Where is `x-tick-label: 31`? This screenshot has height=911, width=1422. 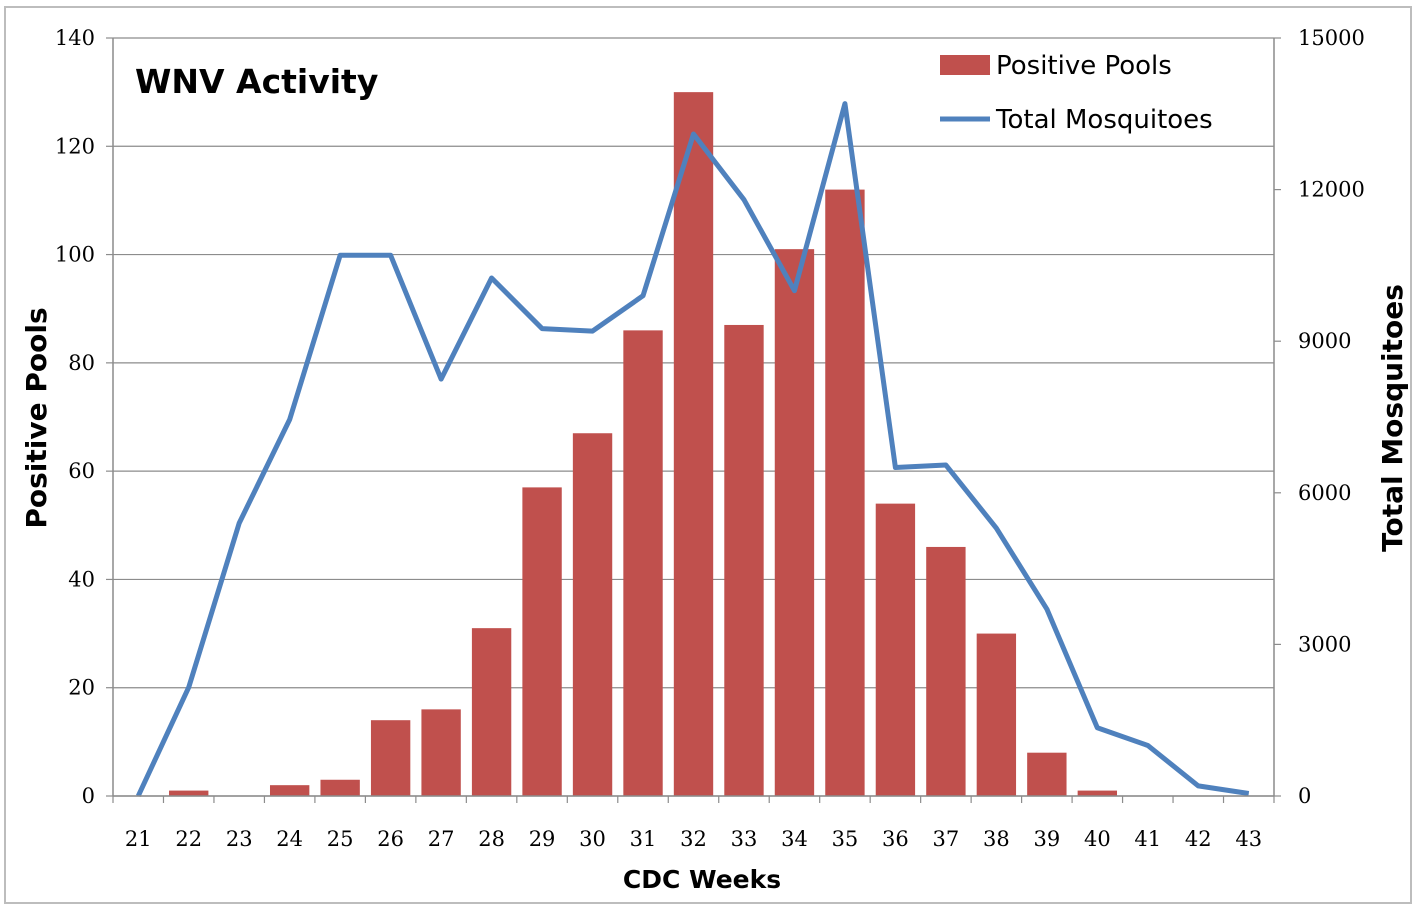
x-tick-label: 31 is located at coordinates (643, 839).